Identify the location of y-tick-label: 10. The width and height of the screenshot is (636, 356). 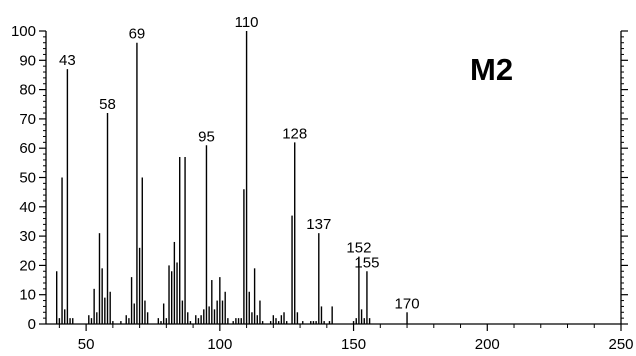
(27, 295).